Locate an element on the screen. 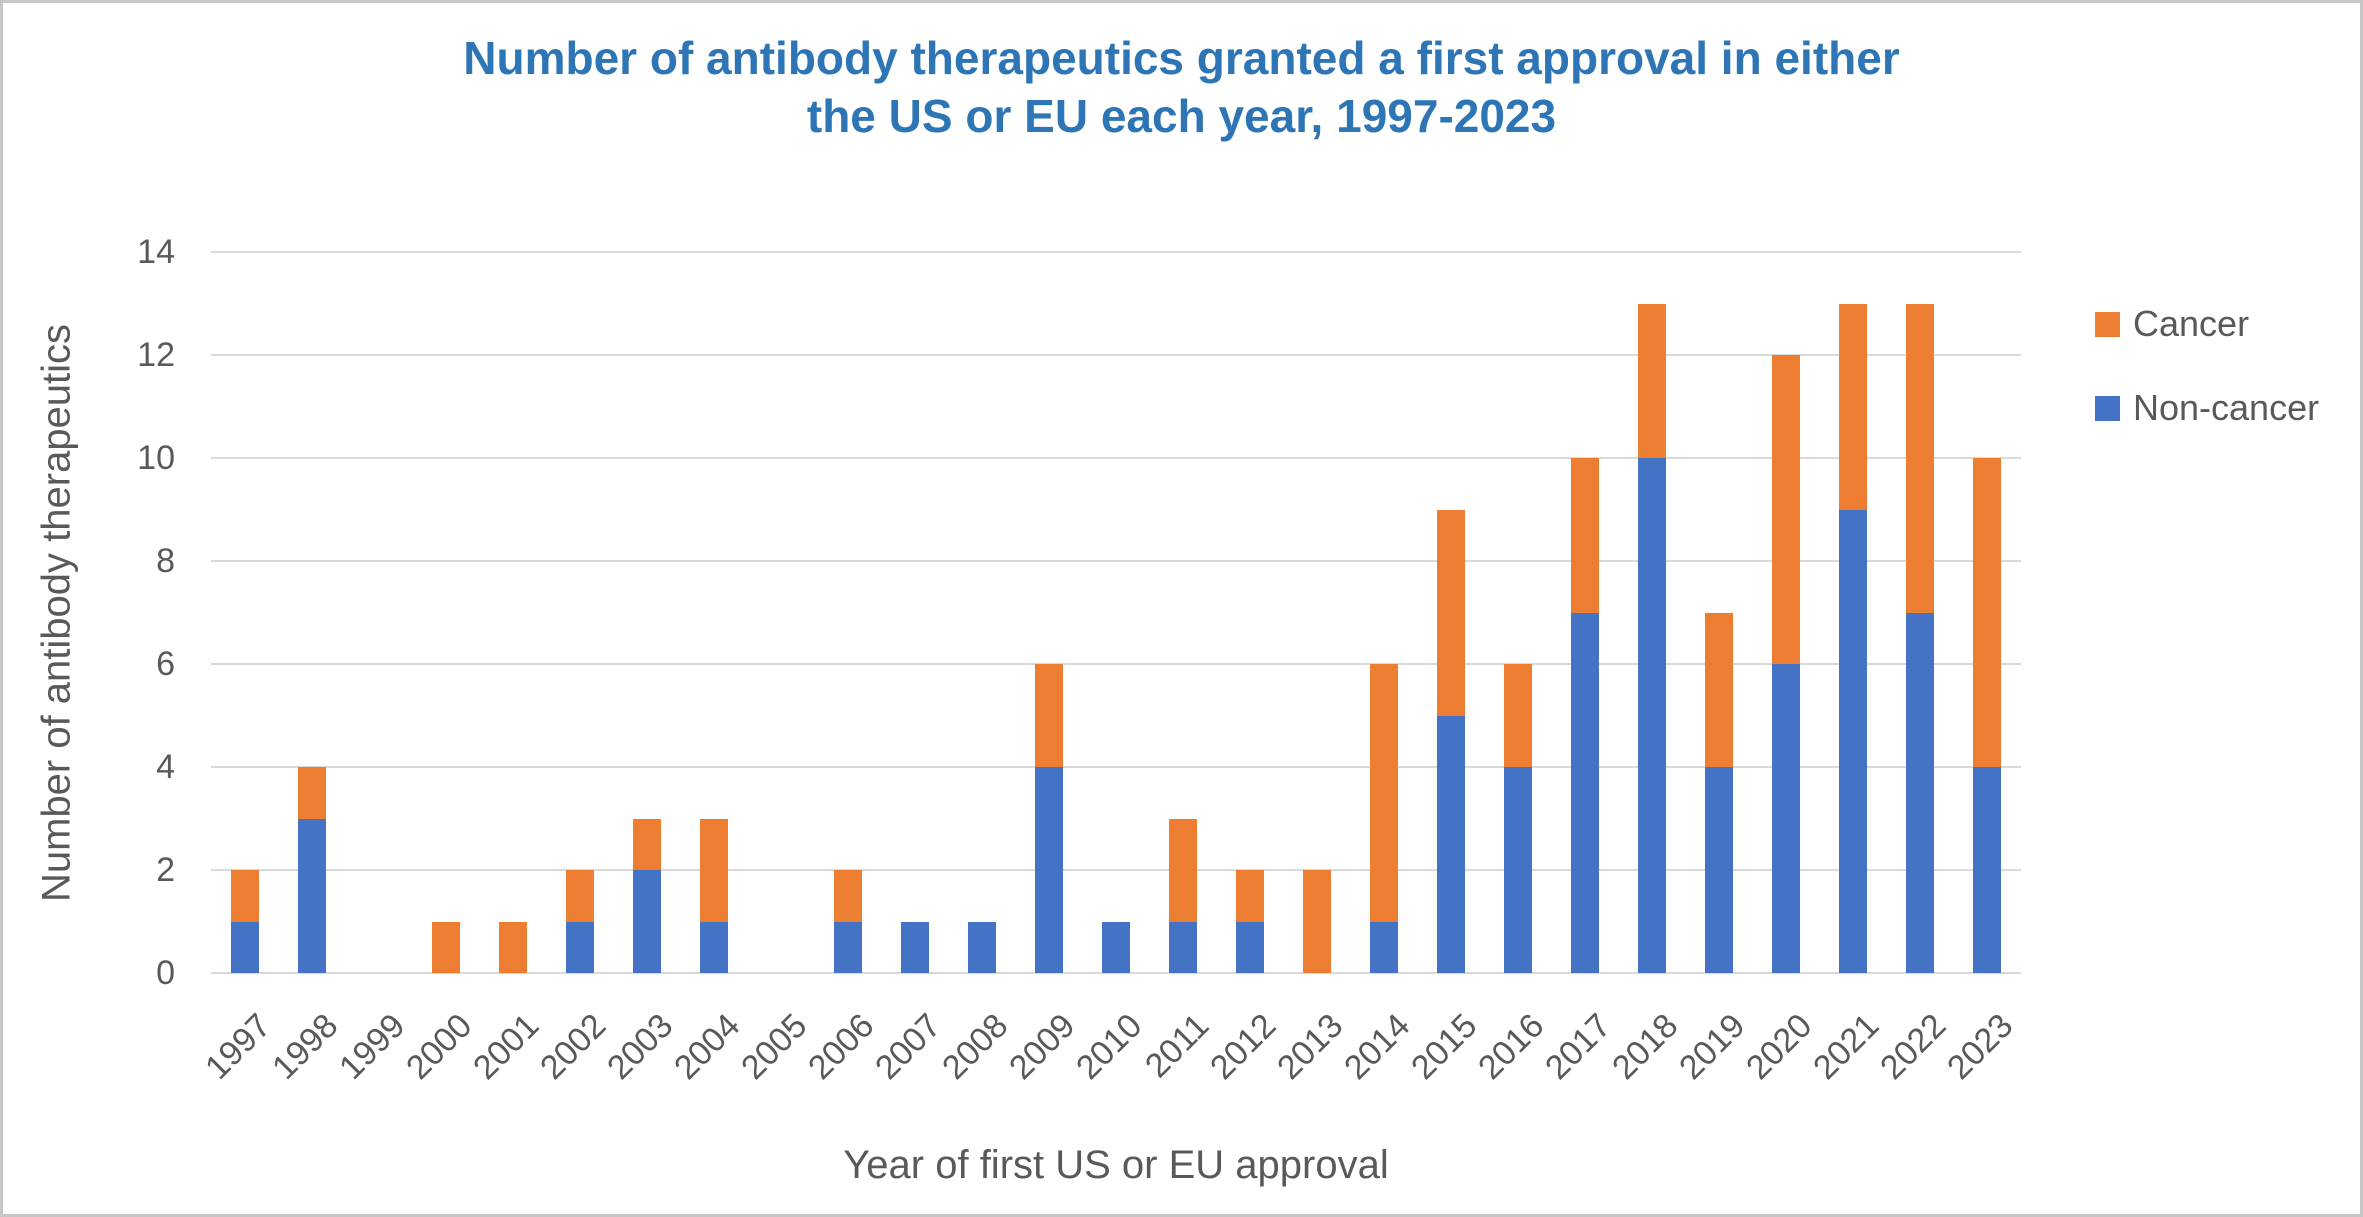  bar-slot-2017 is located at coordinates (1585, 612).